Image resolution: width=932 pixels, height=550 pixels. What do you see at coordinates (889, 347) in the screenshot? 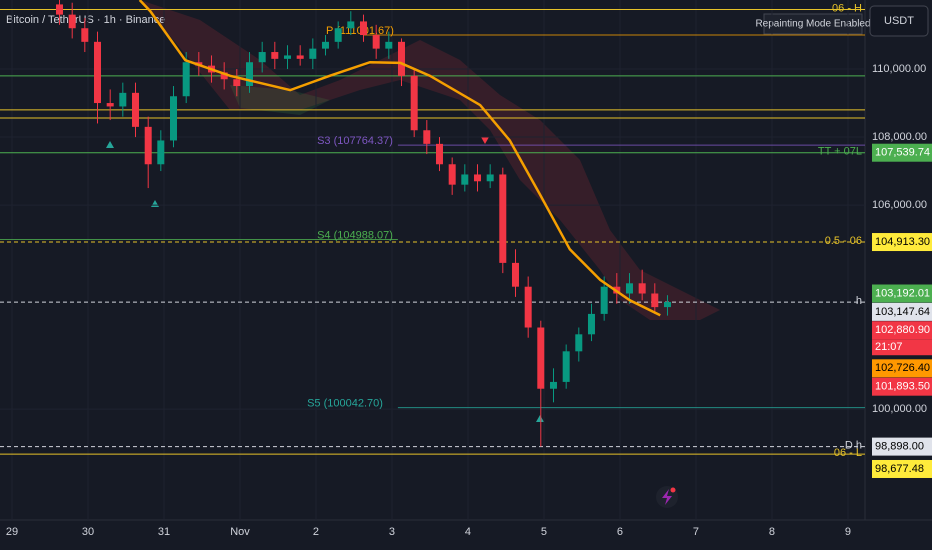
I see `countdown: 21:07` at bounding box center [889, 347].